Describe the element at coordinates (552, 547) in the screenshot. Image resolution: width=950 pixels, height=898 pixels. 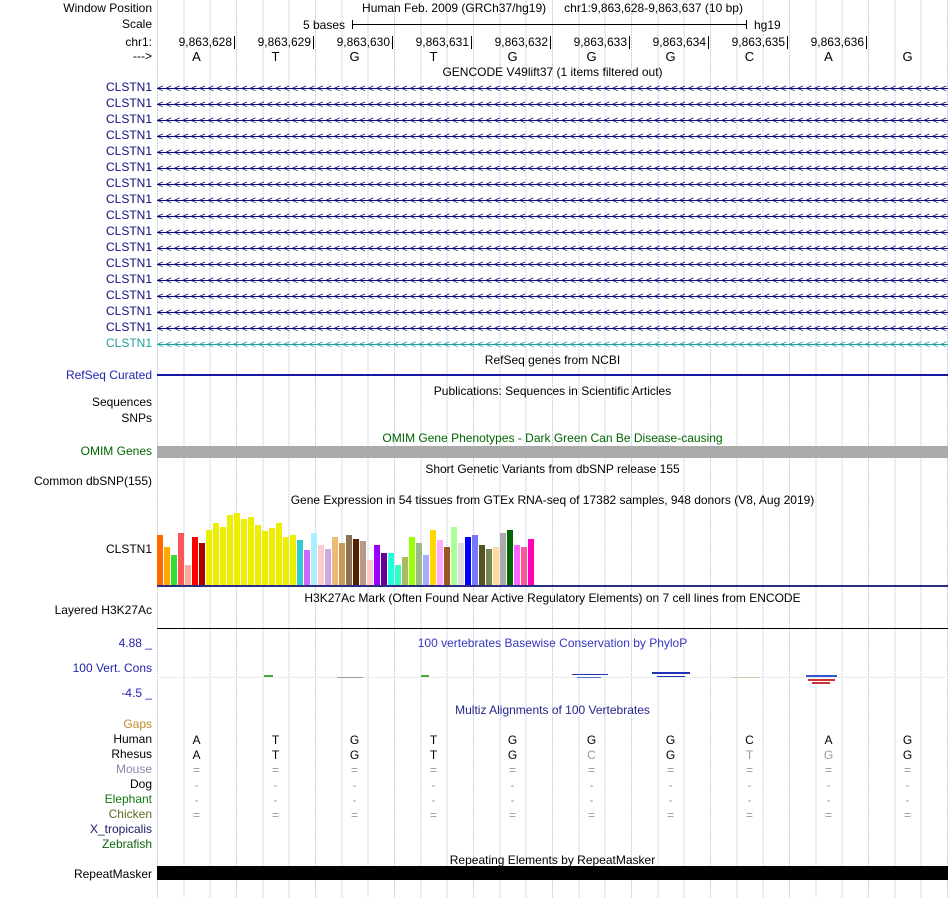
I see `gtex-bar-chart` at that location.